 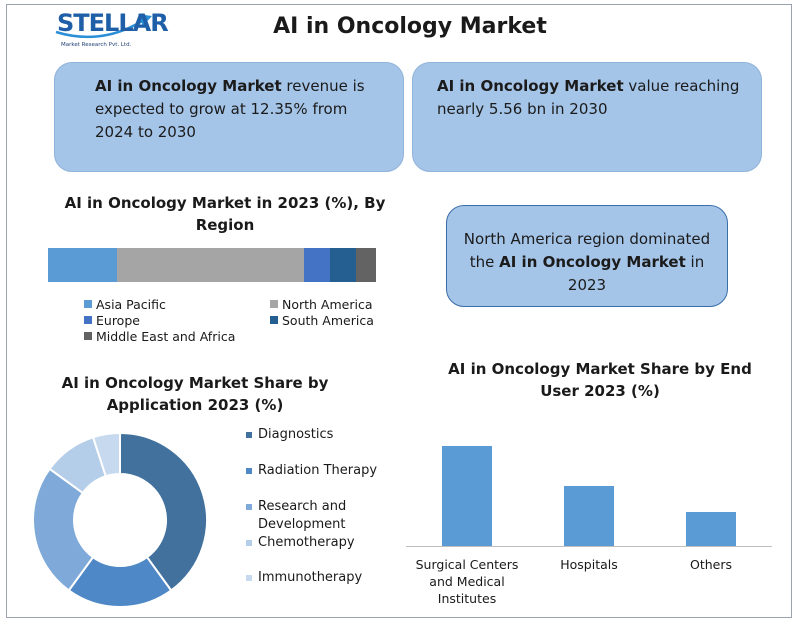 What do you see at coordinates (530, 86) in the screenshot?
I see `value-callout-bold: AI in Oncology Market` at bounding box center [530, 86].